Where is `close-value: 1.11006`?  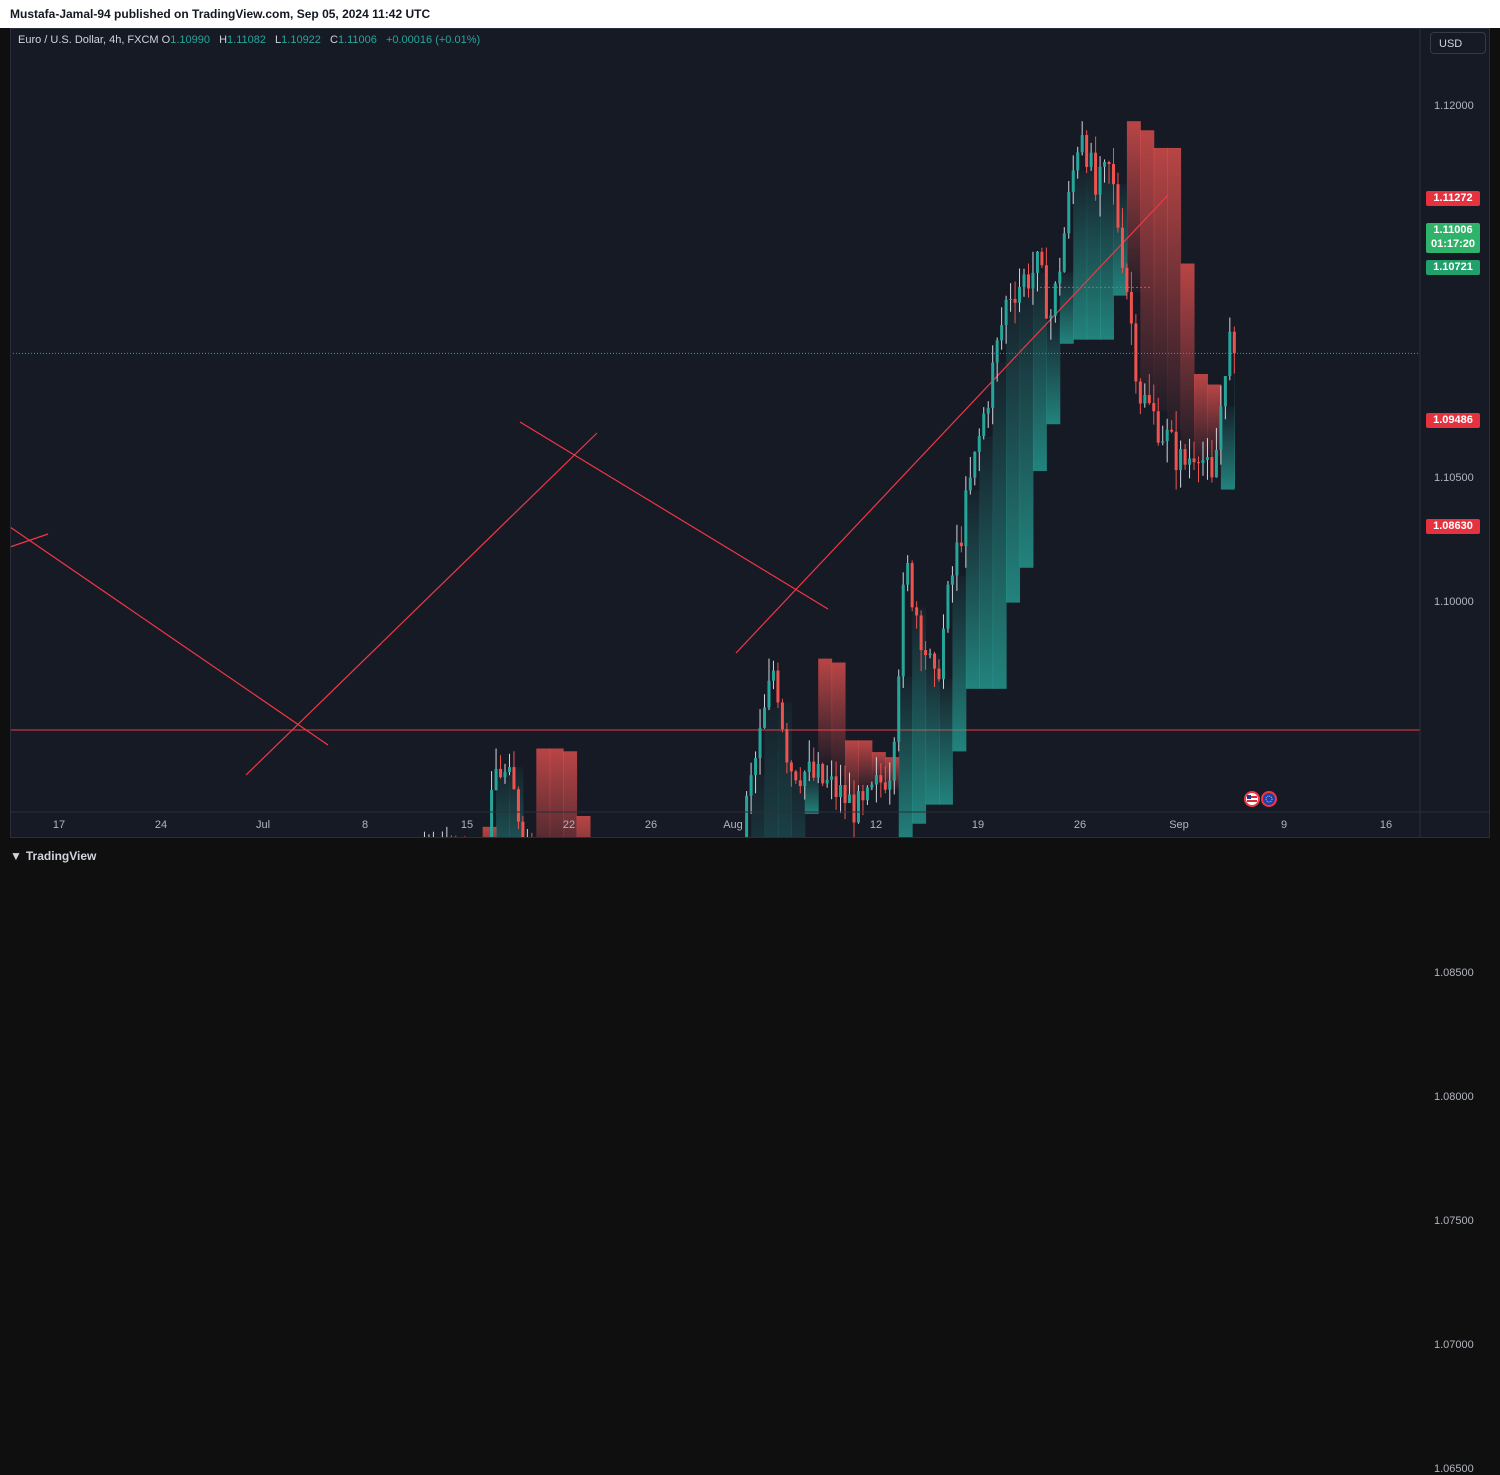
close-value: 1.11006 is located at coordinates (357, 40).